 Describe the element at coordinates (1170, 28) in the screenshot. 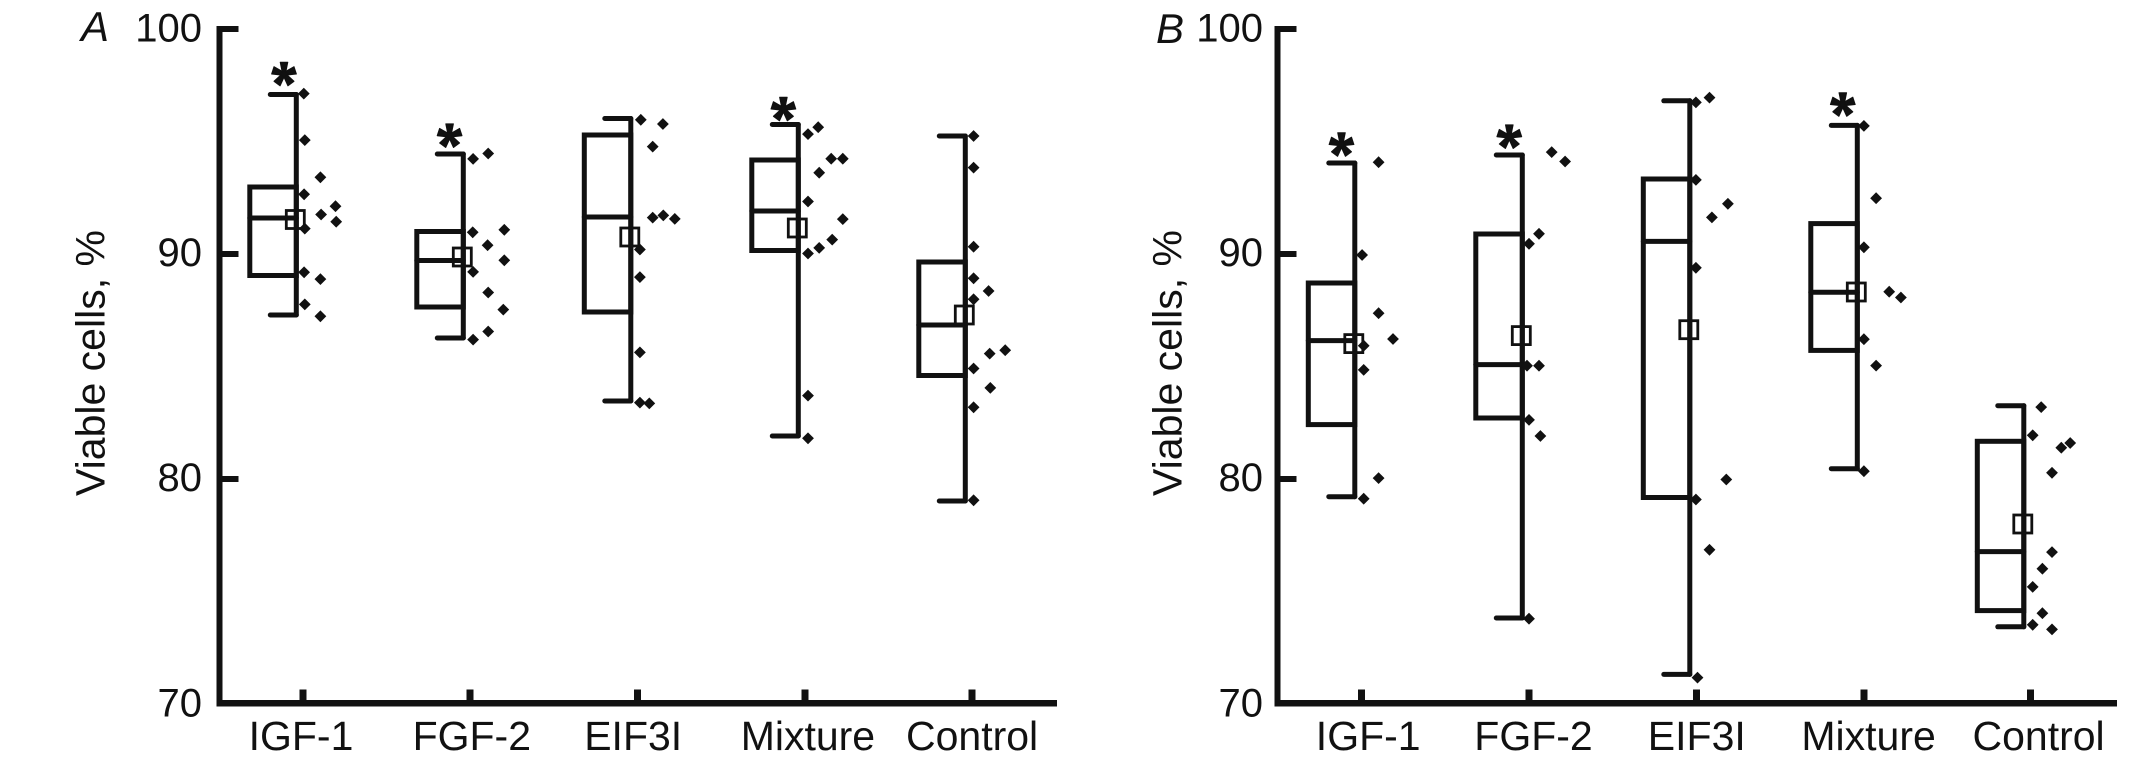

I see `svg-text: B` at that location.